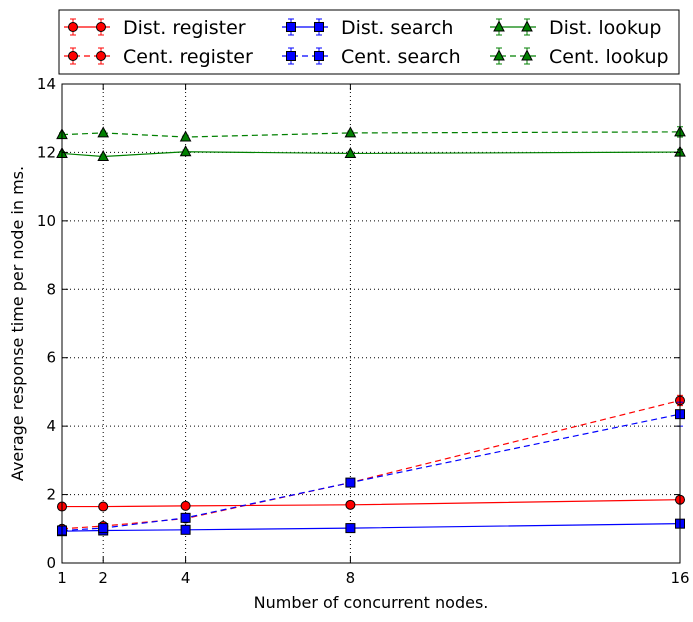 The height and width of the screenshot is (622, 693). Describe the element at coordinates (46, 152) in the screenshot. I see `y-tick-label: 12` at that location.